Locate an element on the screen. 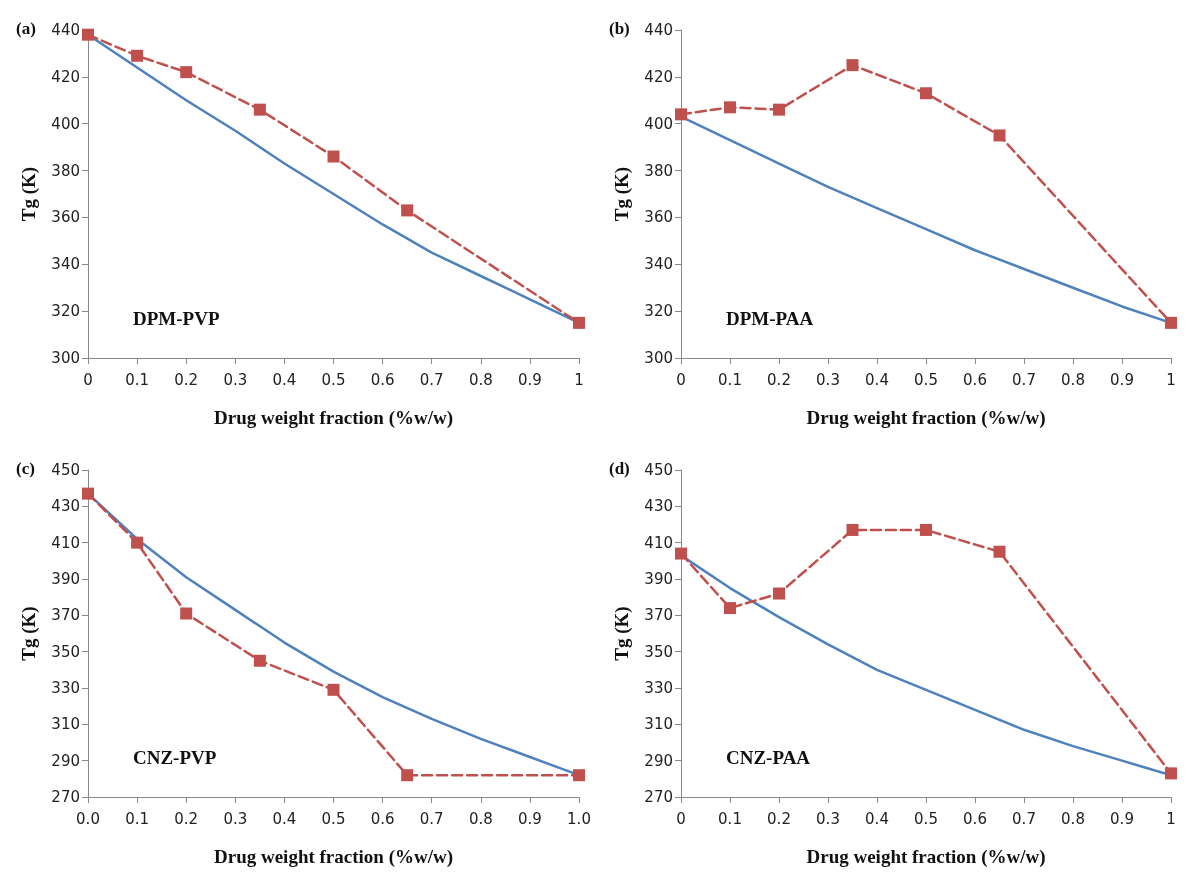 This screenshot has height=895, width=1201. x-tick-label: 0.0 is located at coordinates (88, 818).